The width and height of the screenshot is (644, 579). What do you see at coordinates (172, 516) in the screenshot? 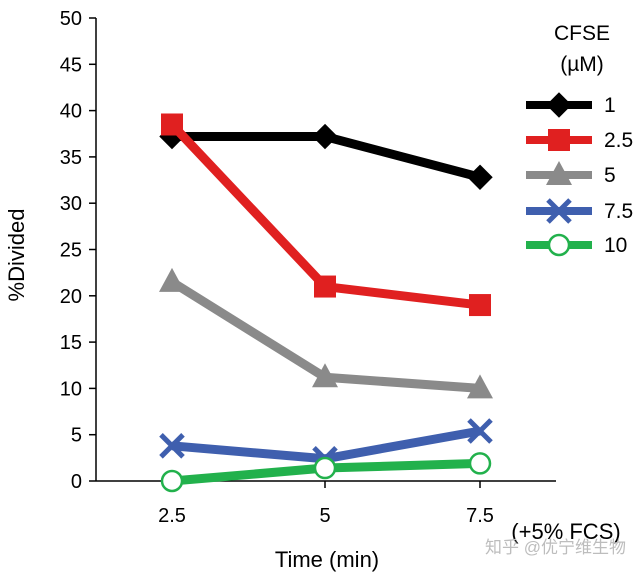
I see `x-tick-label-0: 2.5` at bounding box center [172, 516].